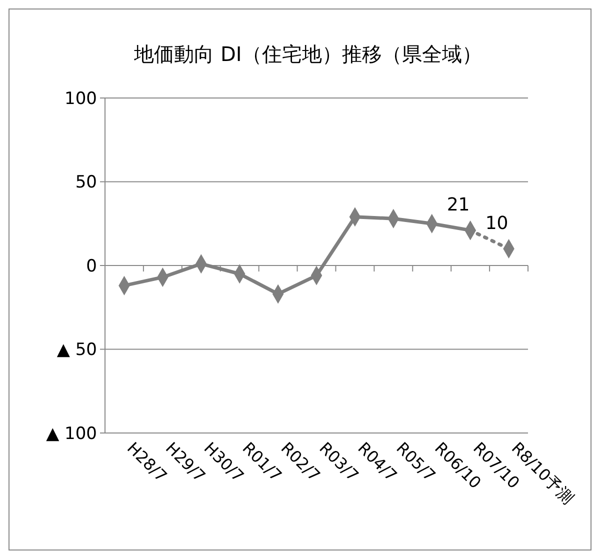  I want to click on y-tick-label: 100, so click(80, 98).